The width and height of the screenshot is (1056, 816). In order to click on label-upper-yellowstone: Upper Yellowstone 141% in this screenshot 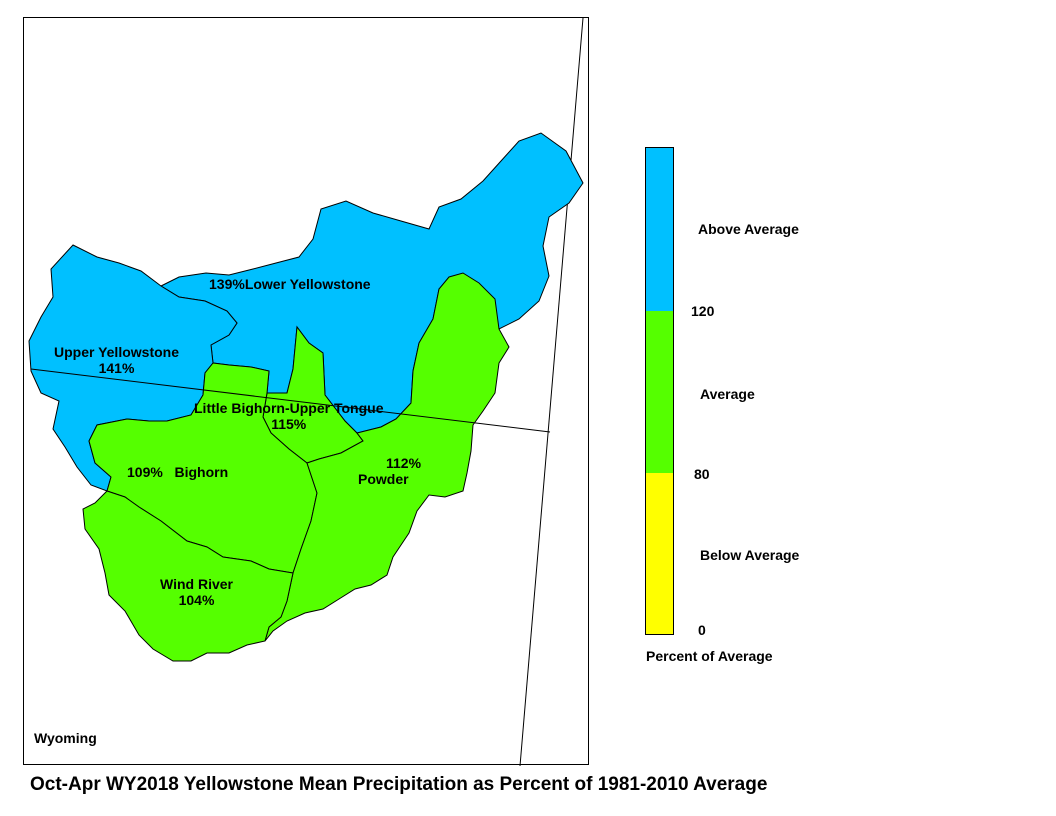, I will do `click(116, 360)`.